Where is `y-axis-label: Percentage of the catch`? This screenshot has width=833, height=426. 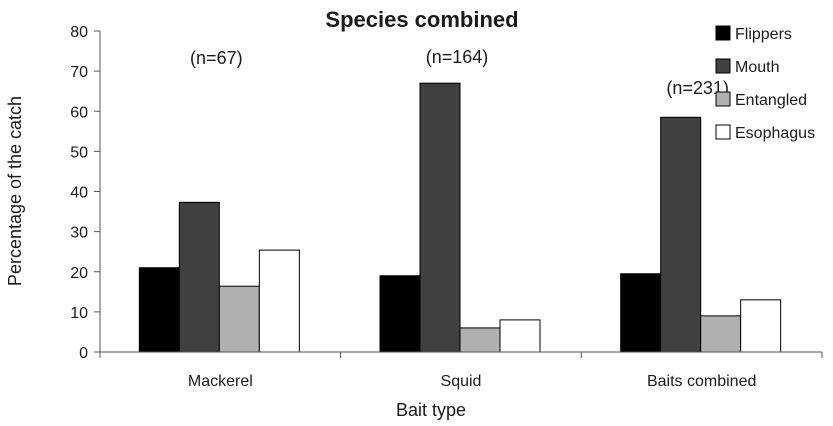 y-axis-label: Percentage of the catch is located at coordinates (15, 191).